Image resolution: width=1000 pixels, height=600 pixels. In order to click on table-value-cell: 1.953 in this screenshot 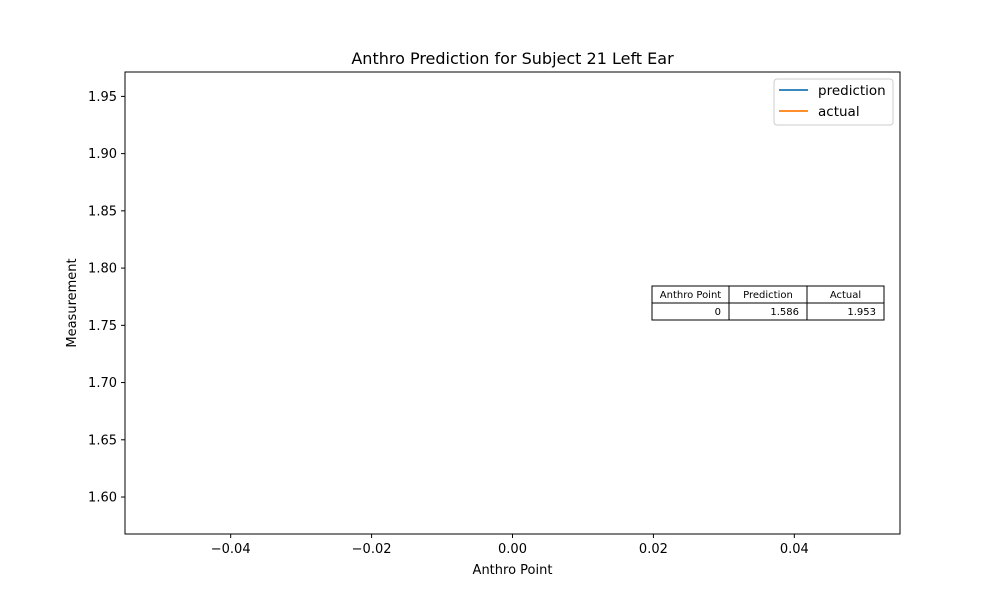, I will do `click(861, 312)`.